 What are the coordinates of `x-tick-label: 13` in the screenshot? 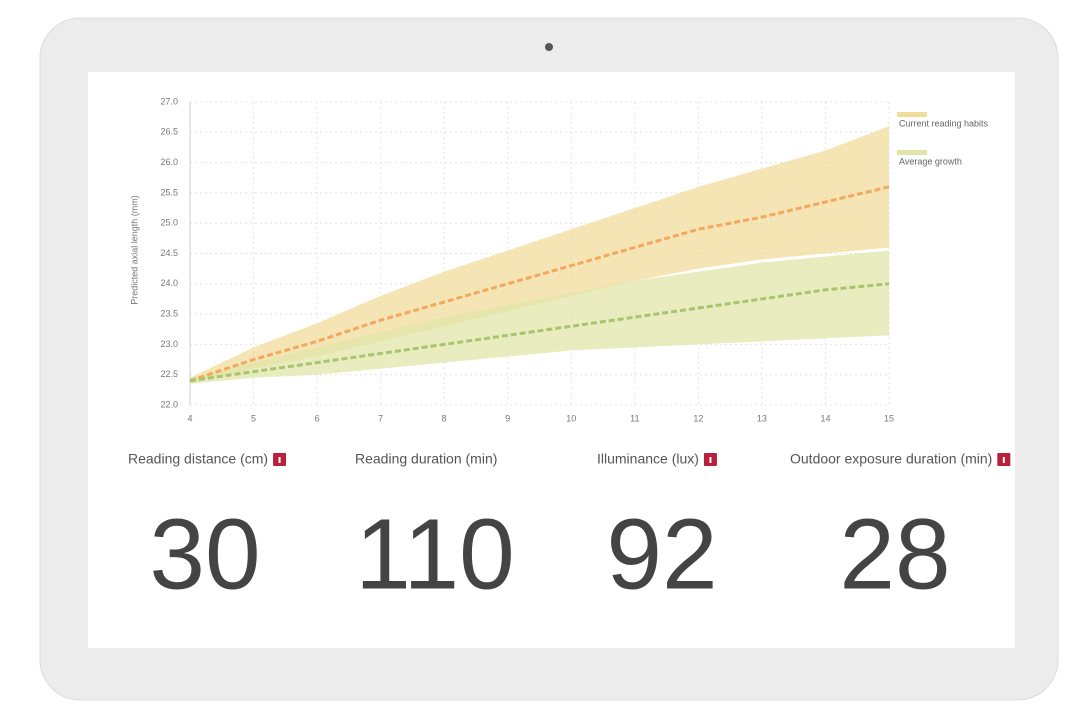 It's located at (762, 418).